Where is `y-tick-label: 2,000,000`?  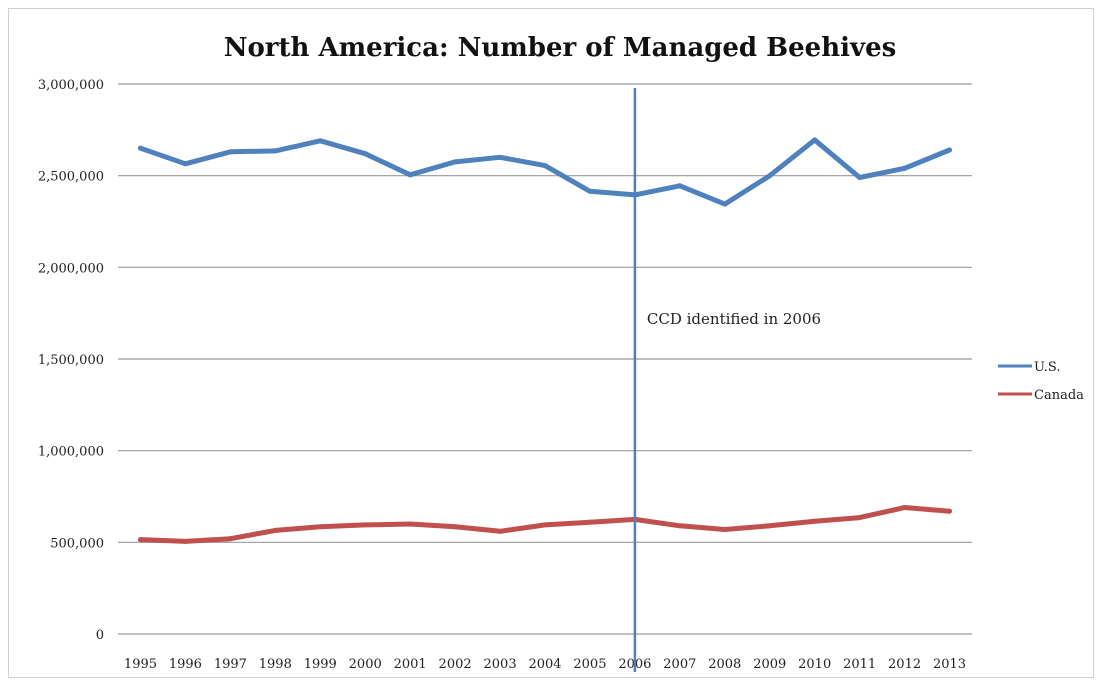 y-tick-label: 2,000,000 is located at coordinates (71, 268).